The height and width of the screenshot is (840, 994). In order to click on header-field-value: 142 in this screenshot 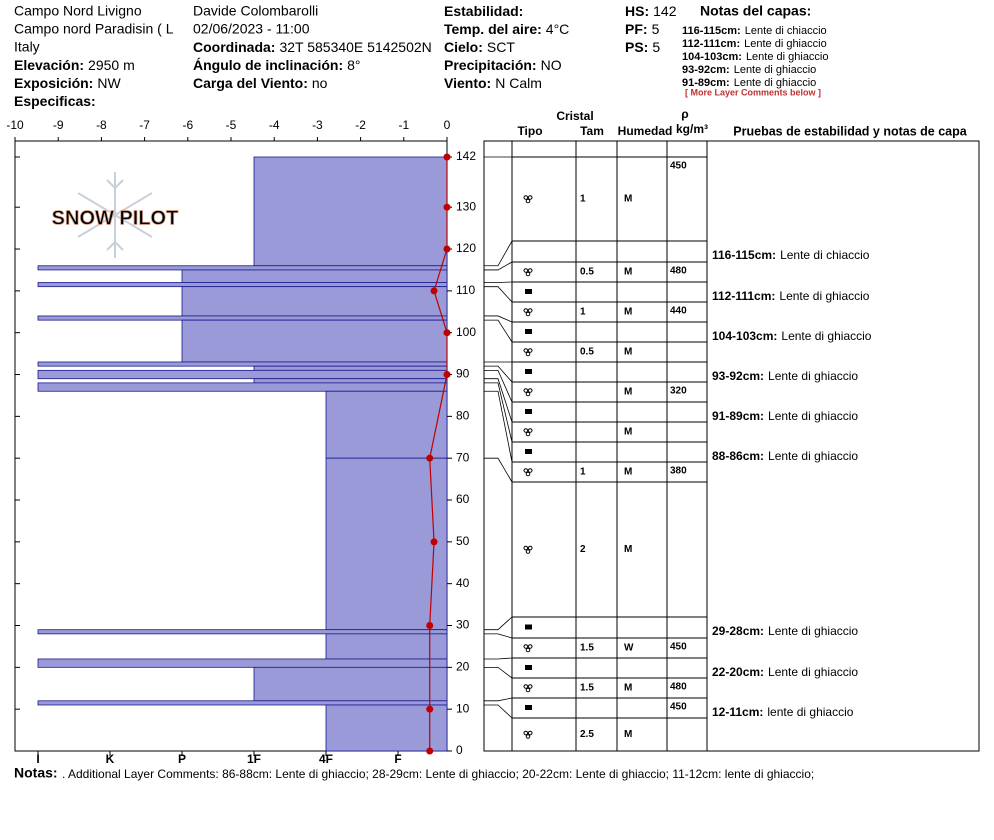, I will do `click(665, 11)`.